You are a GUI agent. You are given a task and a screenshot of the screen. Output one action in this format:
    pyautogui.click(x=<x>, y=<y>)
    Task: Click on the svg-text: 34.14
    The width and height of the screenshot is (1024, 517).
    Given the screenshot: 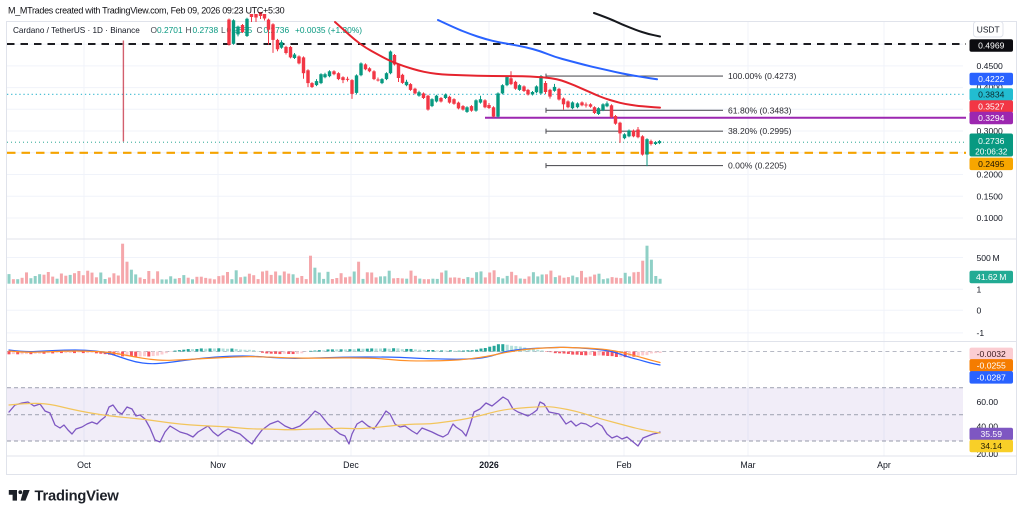 What is the action you would take?
    pyautogui.click(x=991, y=446)
    